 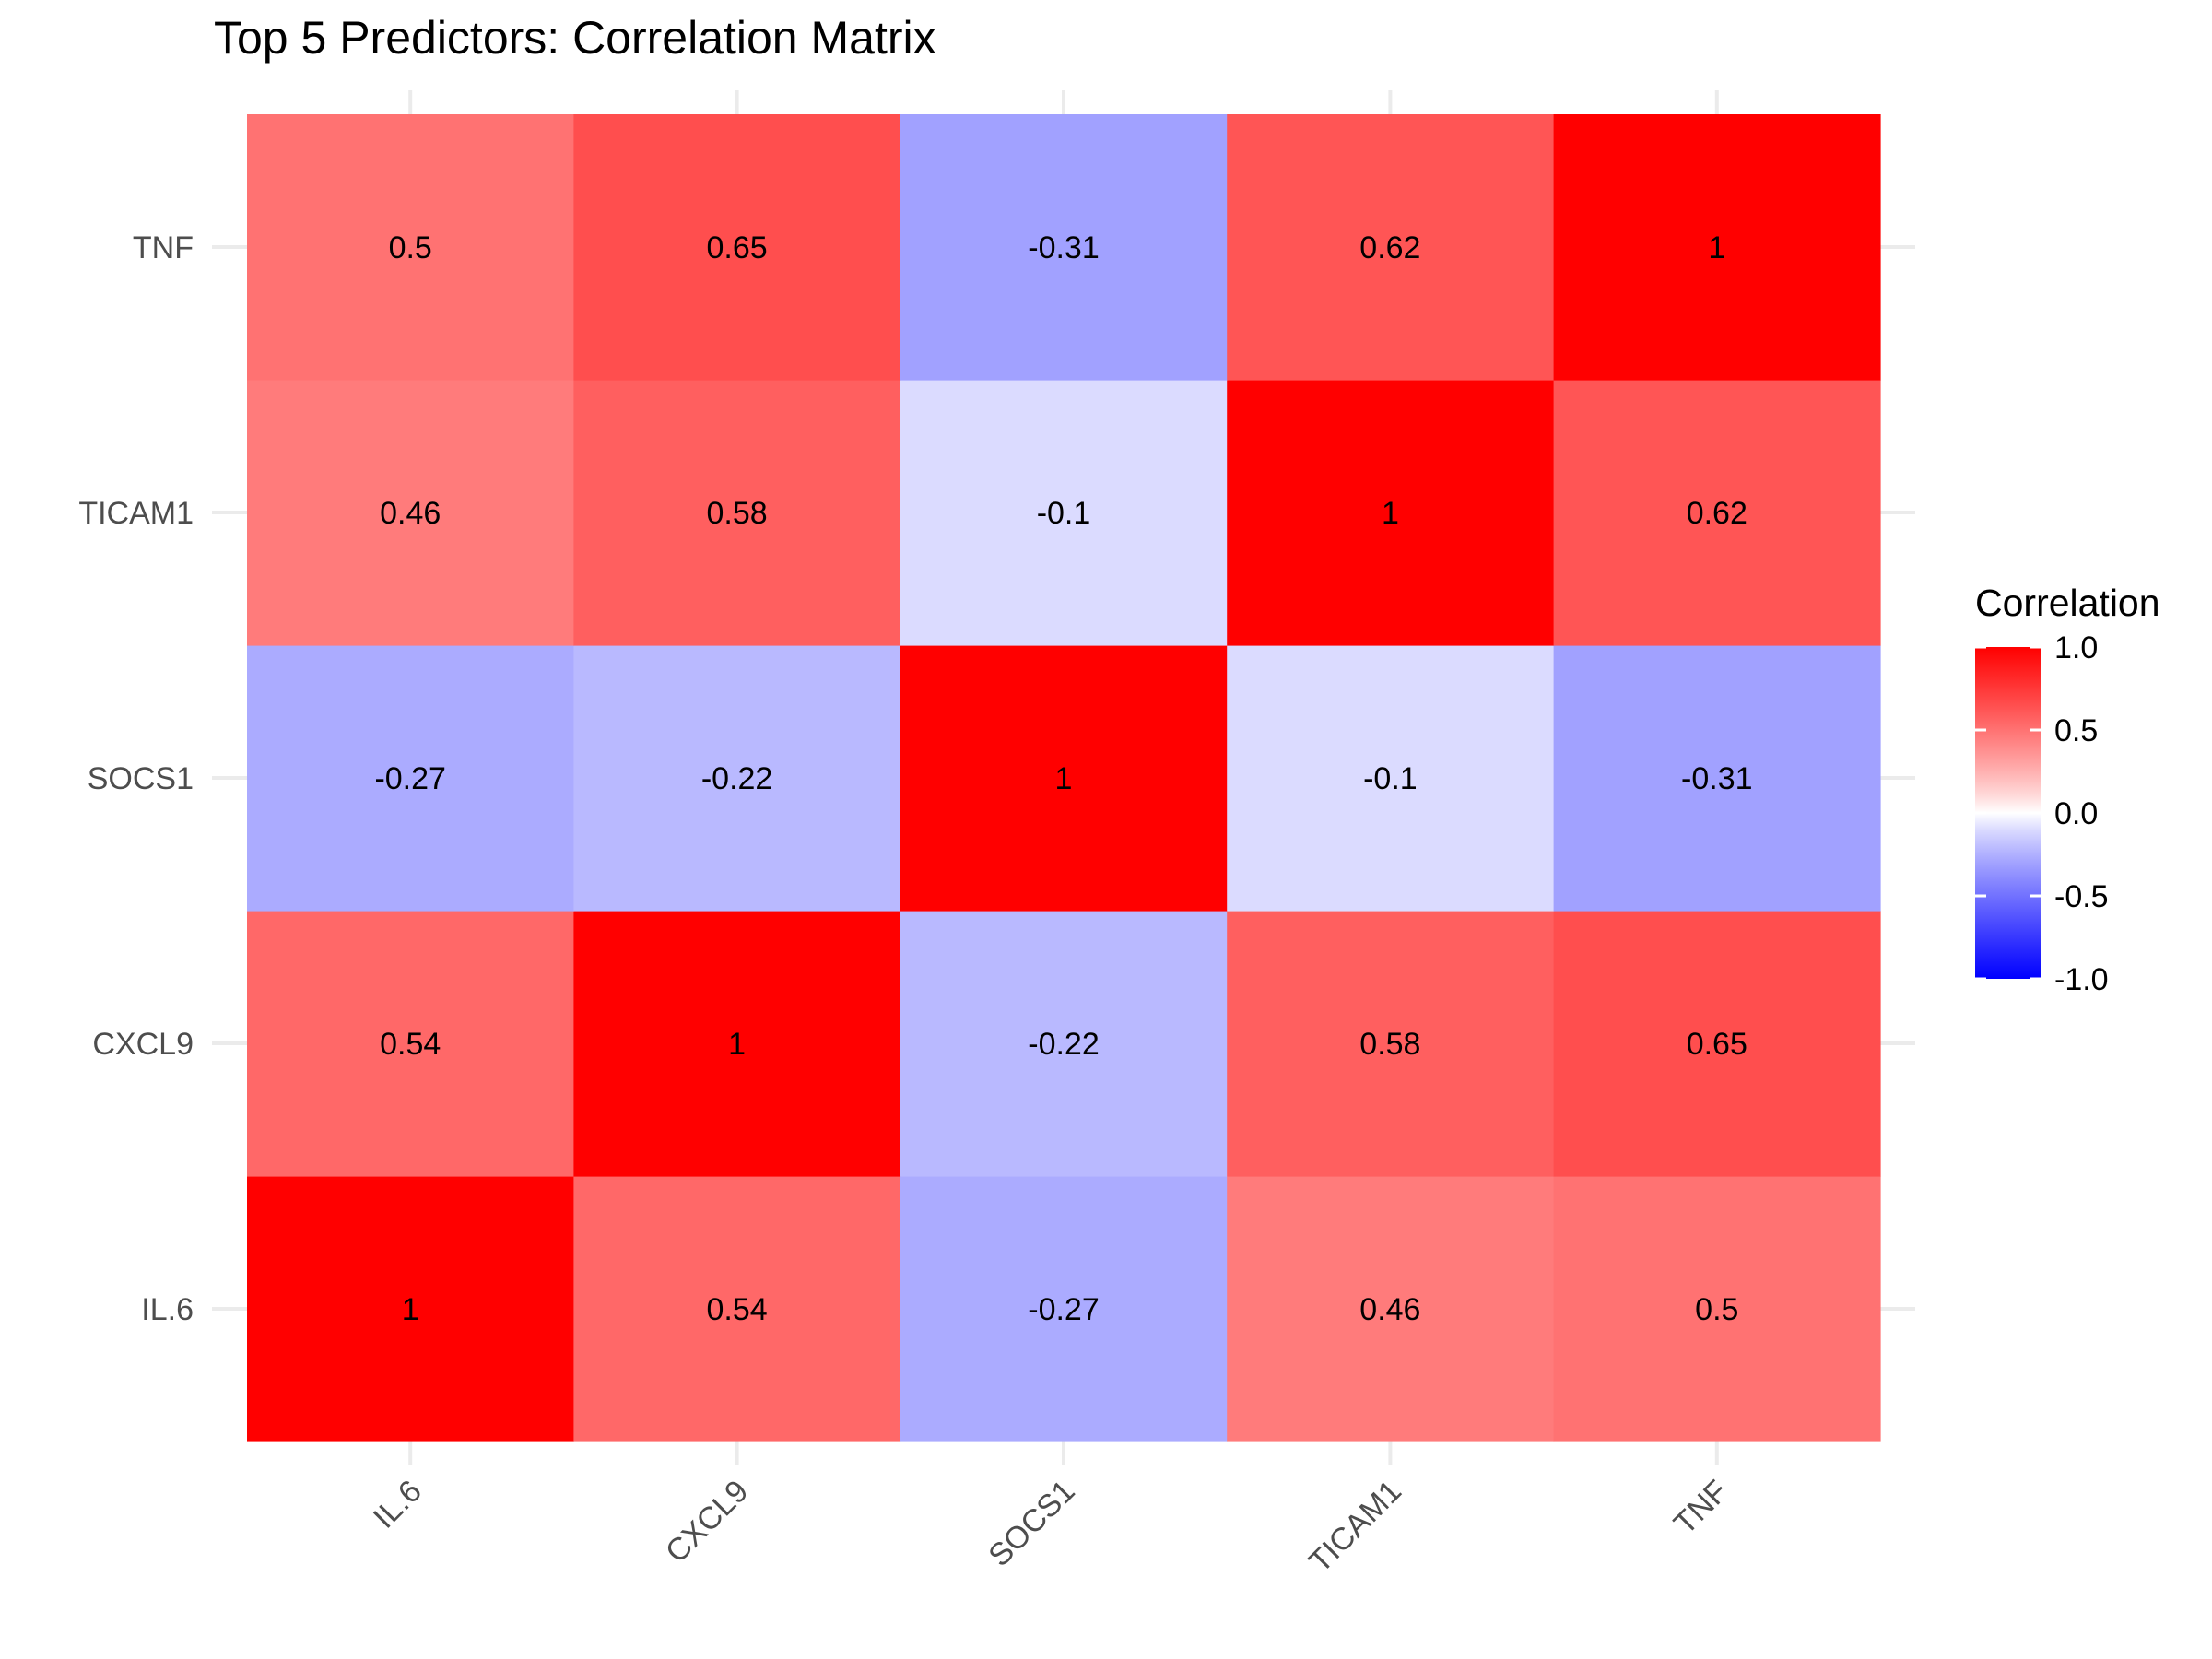 What do you see at coordinates (2076, 730) in the screenshot?
I see `legend-tick-label: 0.5` at bounding box center [2076, 730].